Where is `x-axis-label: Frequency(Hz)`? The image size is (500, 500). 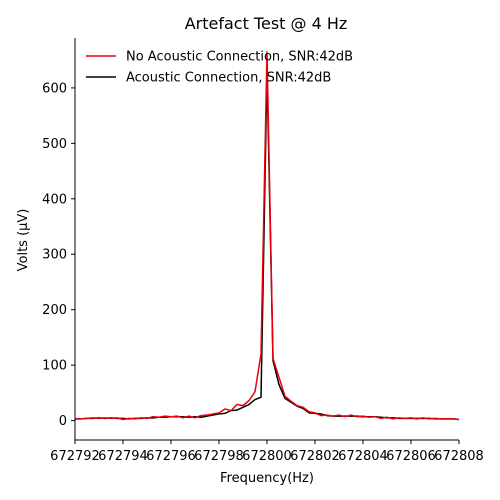 x-axis-label: Frequency(Hz) is located at coordinates (267, 478).